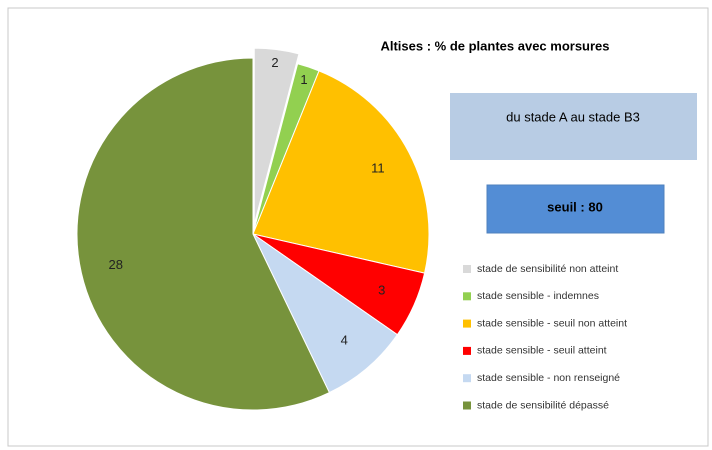  What do you see at coordinates (573, 116) in the screenshot?
I see `annotation: du stade A au stade B3` at bounding box center [573, 116].